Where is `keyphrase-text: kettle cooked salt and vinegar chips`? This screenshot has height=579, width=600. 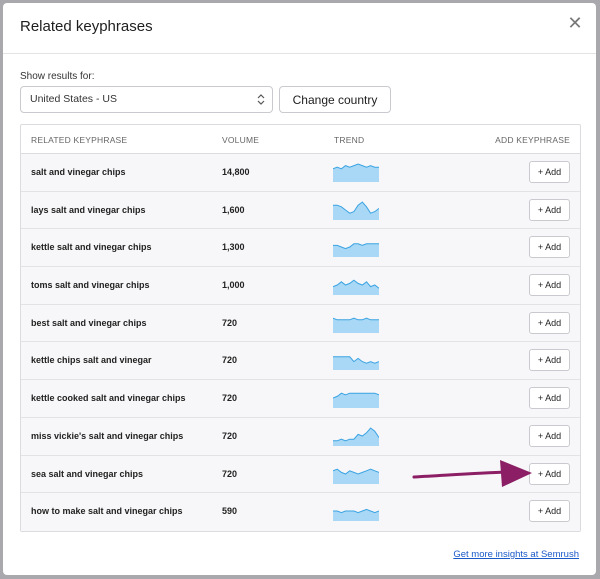
keyphrase-text: kettle cooked salt and vinegar chips is located at coordinates (108, 398).